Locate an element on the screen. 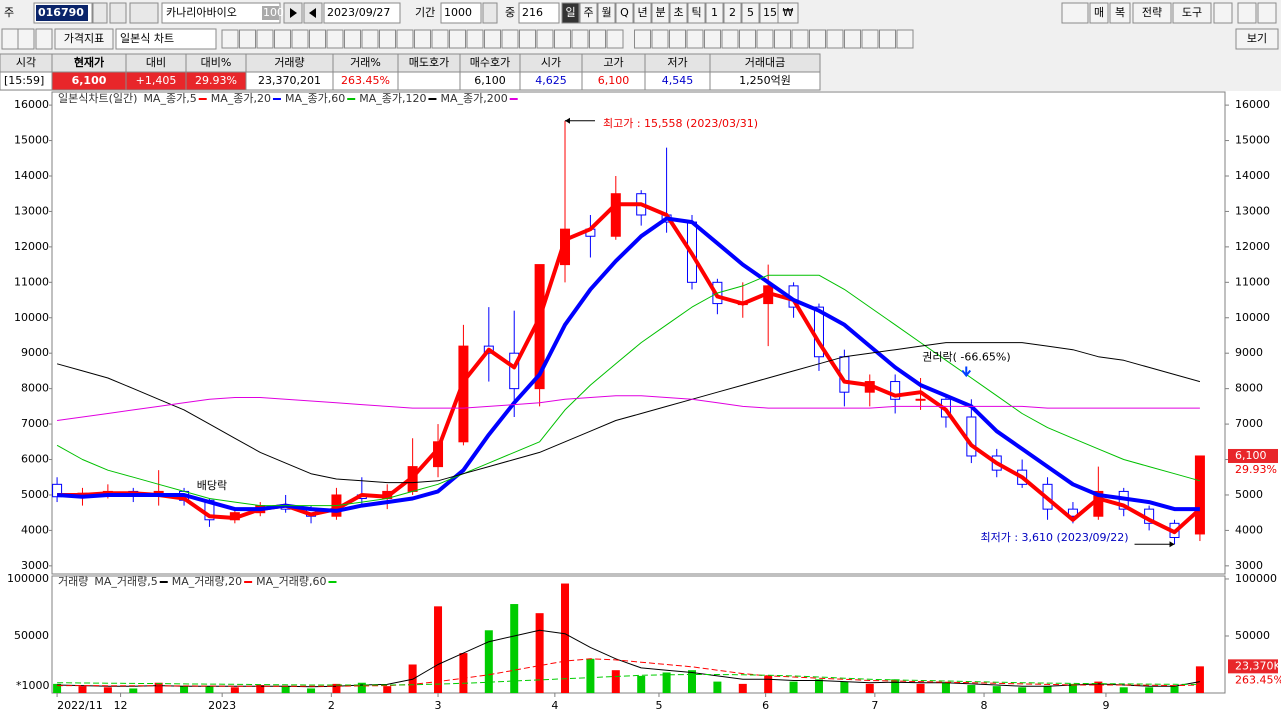  zoom-input is located at coordinates (539, 13).